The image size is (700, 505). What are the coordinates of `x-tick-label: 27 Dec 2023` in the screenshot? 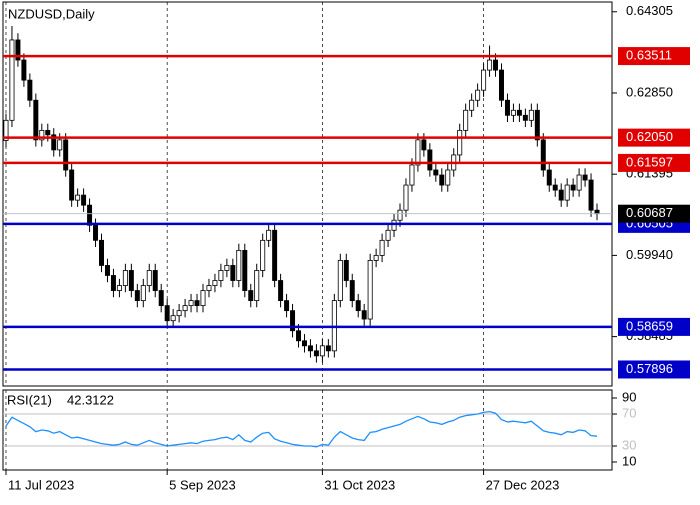 It's located at (523, 484).